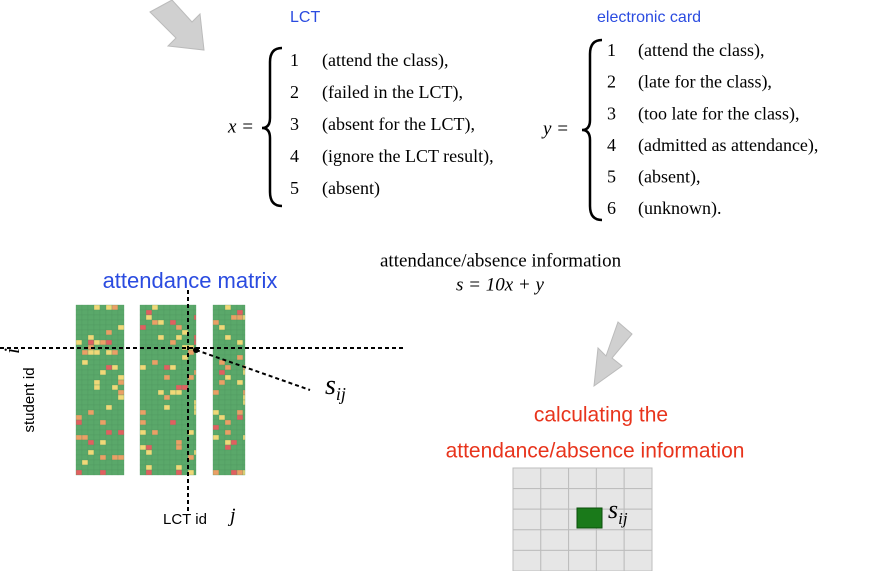 The width and height of the screenshot is (887, 571). Describe the element at coordinates (701, 50) in the screenshot. I see `case-text: (attend the class),` at that location.